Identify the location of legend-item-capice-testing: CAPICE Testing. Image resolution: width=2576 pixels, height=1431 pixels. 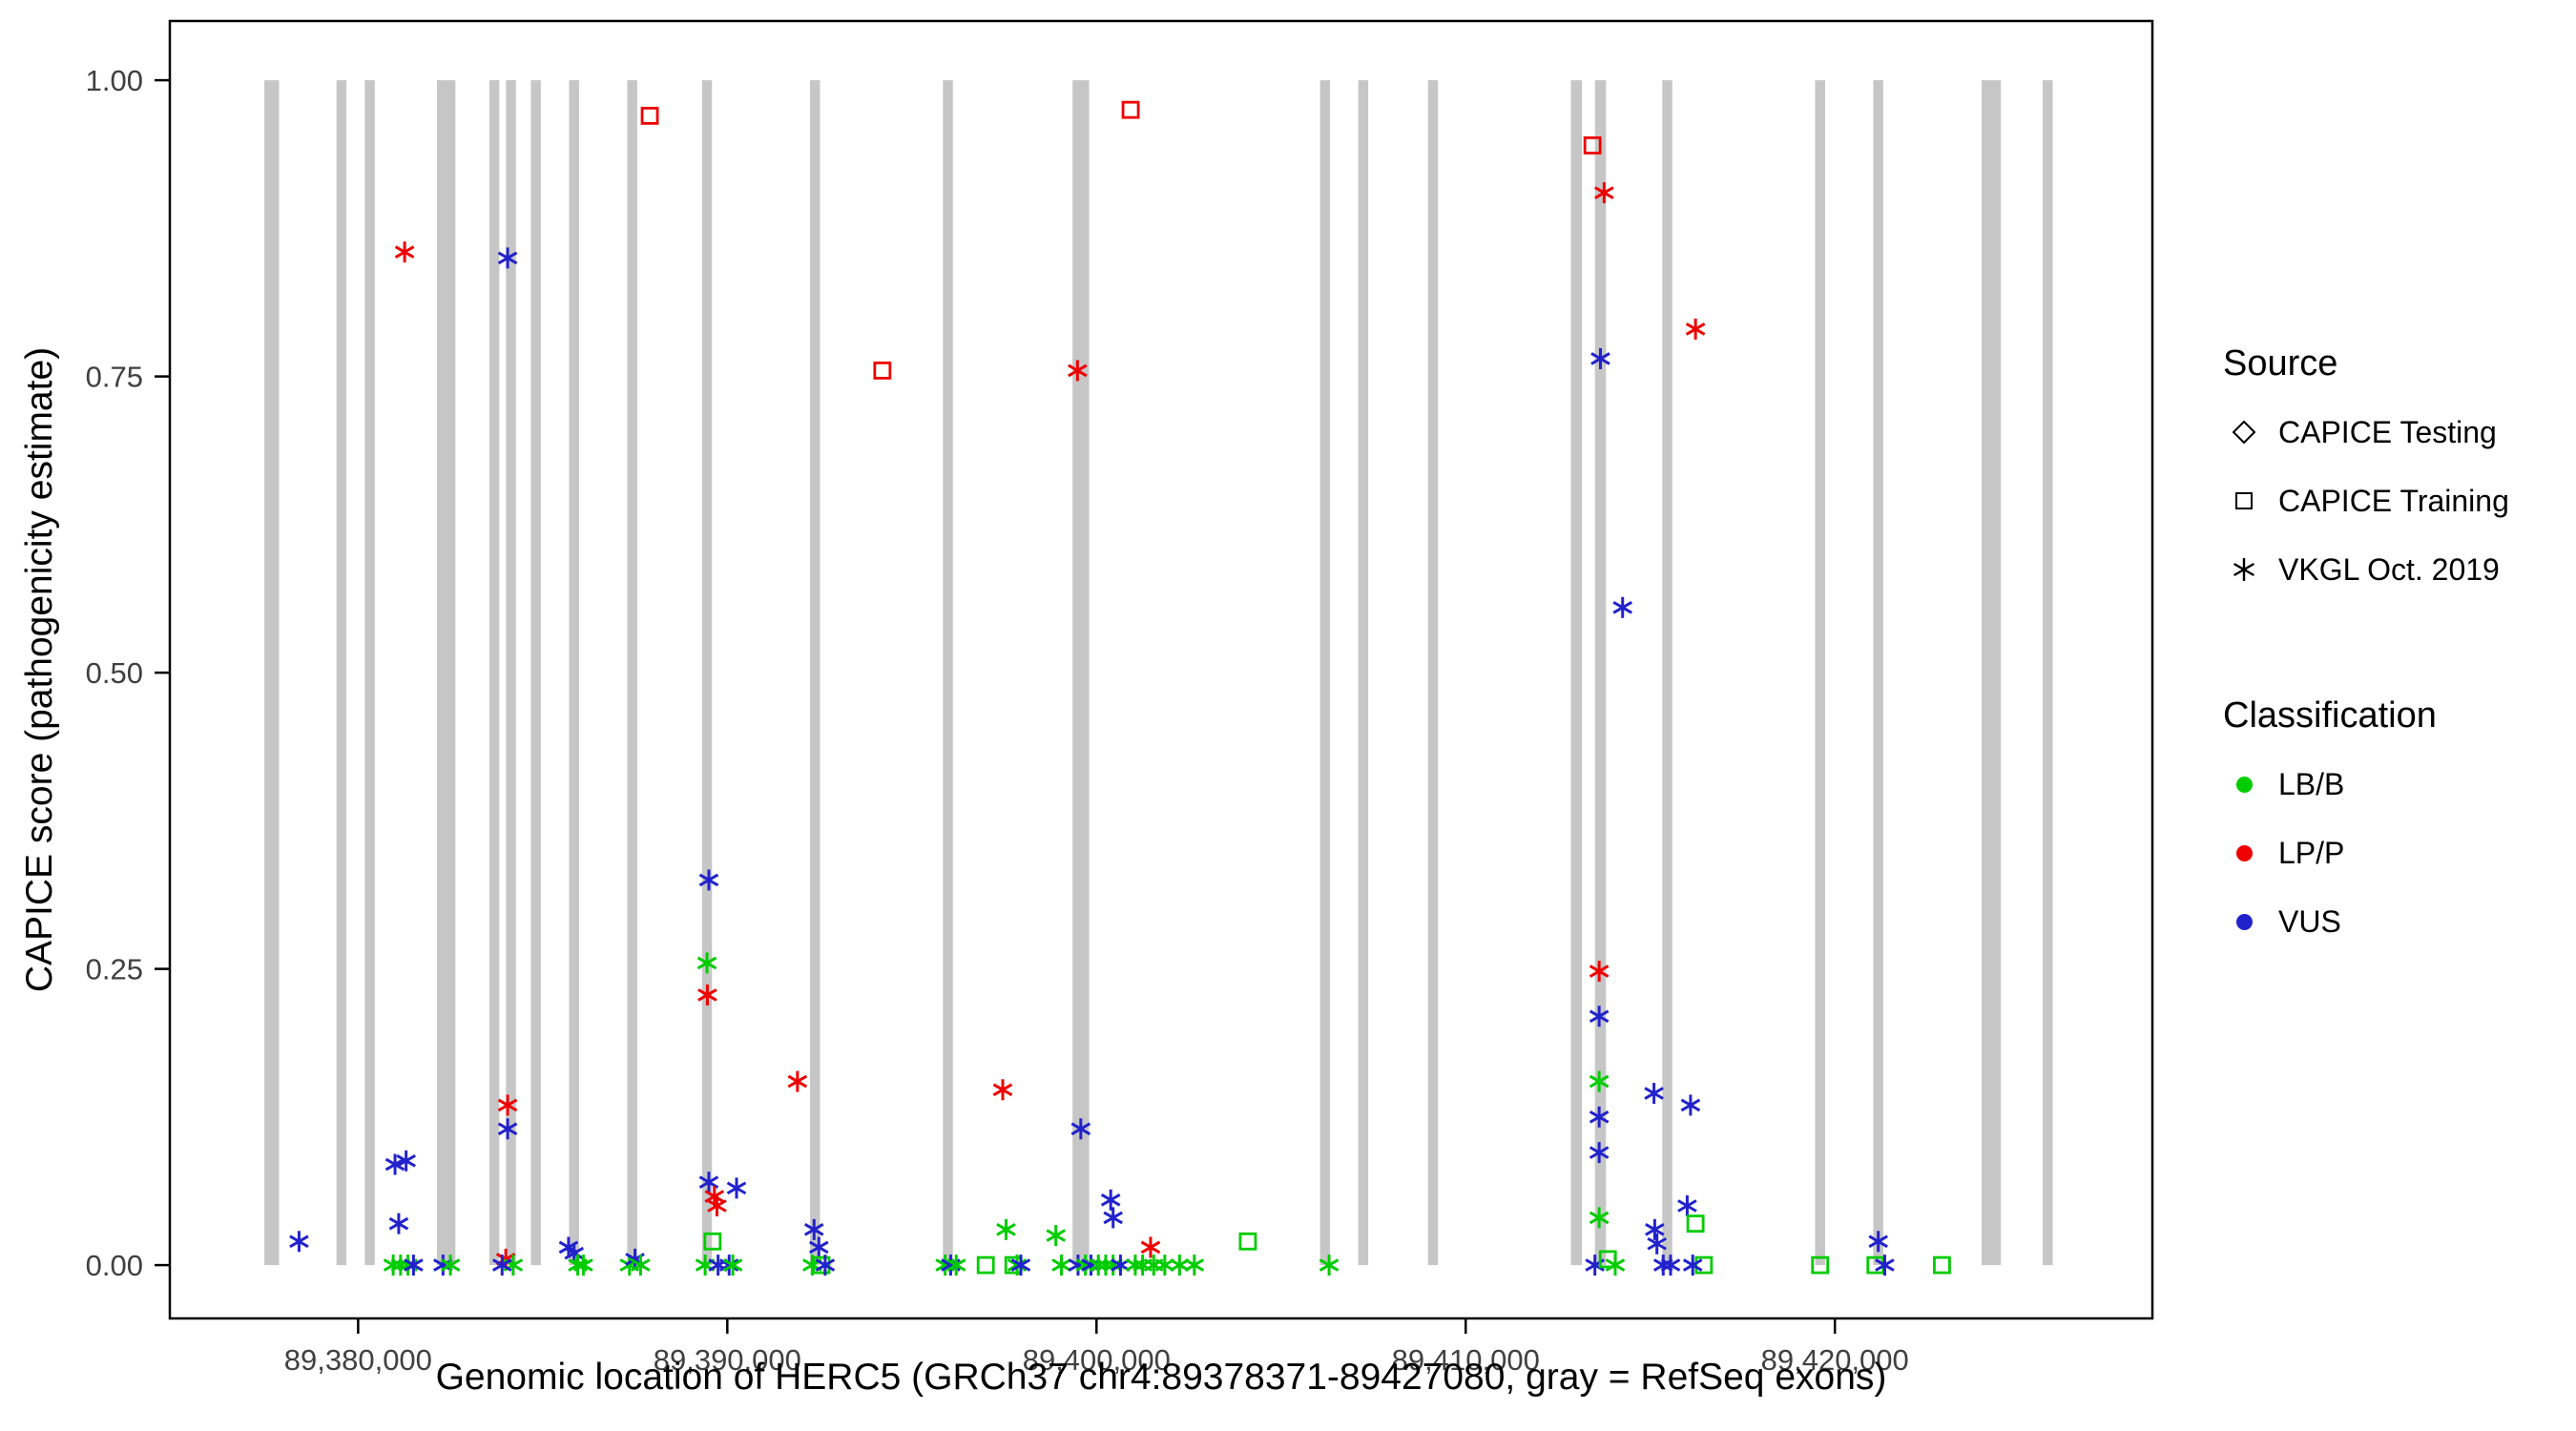
(2394, 433).